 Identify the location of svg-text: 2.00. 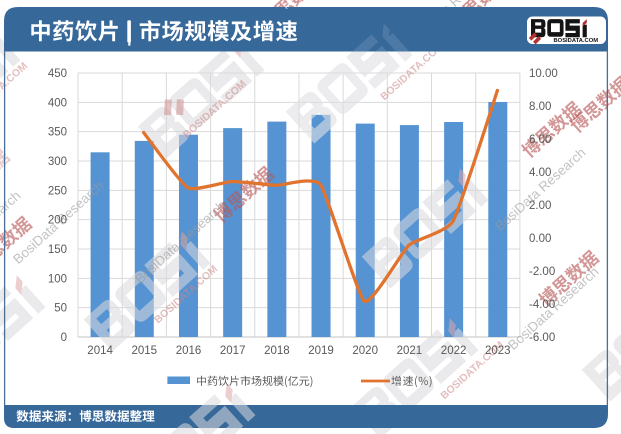
(540, 206).